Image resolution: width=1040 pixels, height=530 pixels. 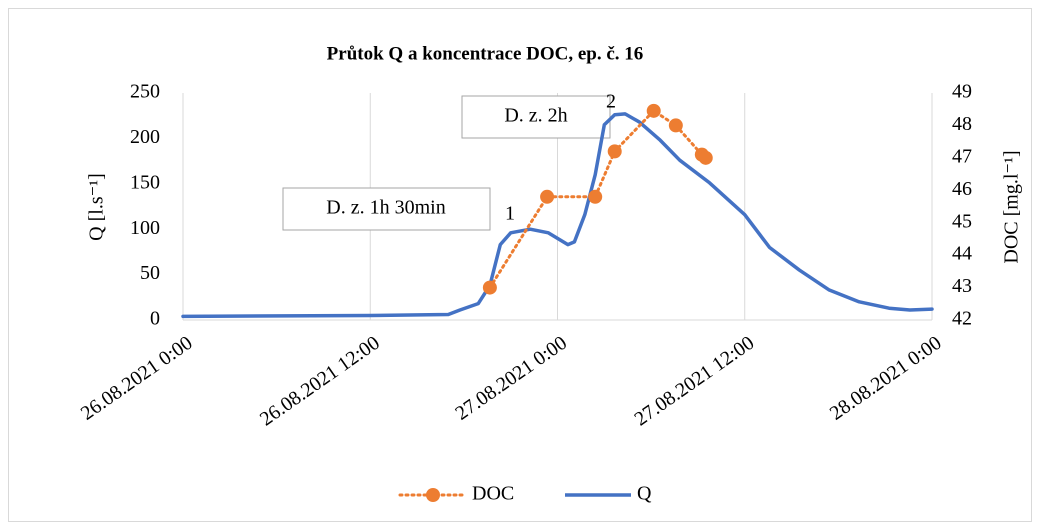 I want to click on annotation: 1, so click(x=510, y=214).